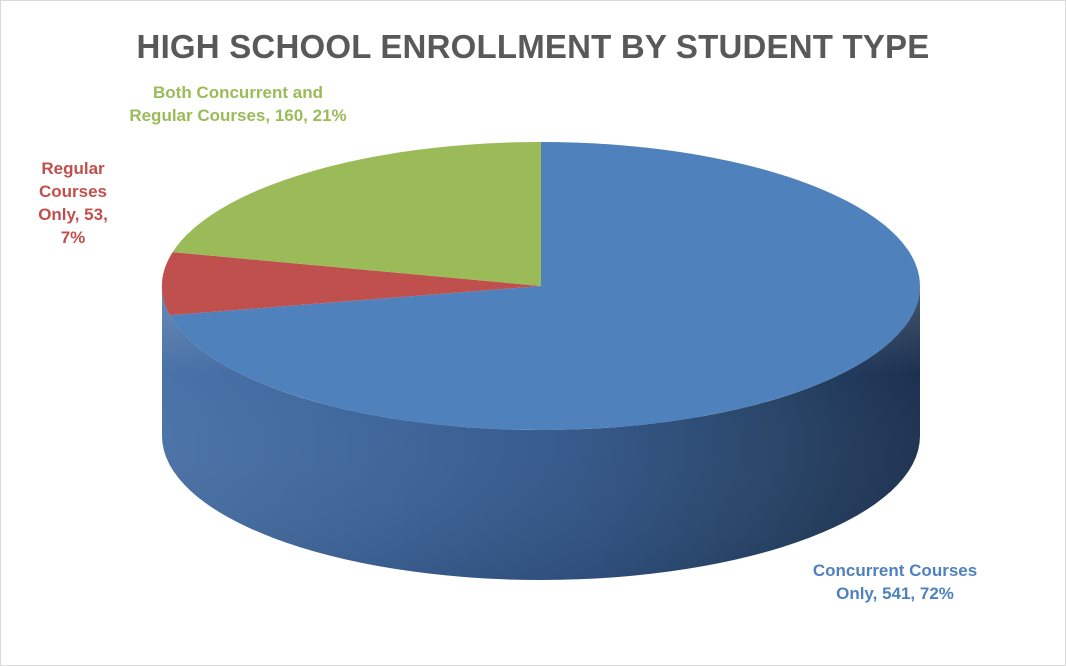  Describe the element at coordinates (351, 284) in the screenshot. I see `pie-slice-regular-courses-only` at that location.